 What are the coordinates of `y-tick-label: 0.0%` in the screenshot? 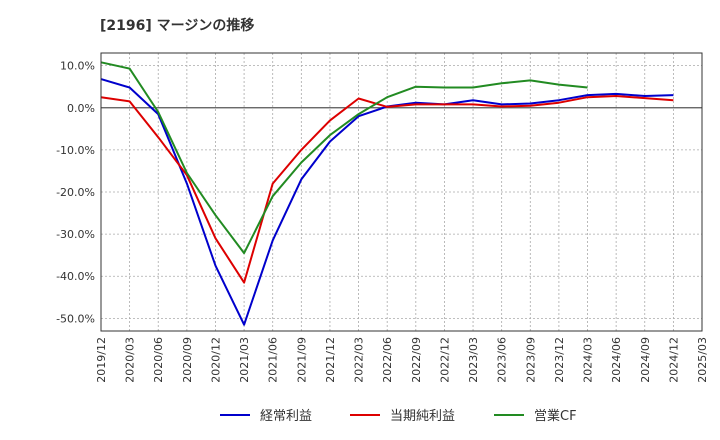 It's located at (81, 108).